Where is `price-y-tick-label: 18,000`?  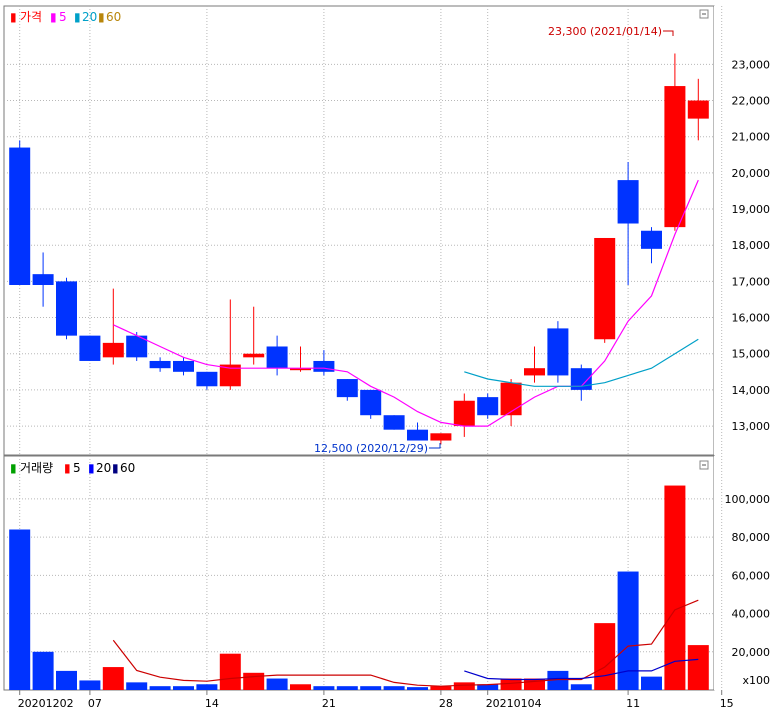
price-y-tick-label: 18,000 is located at coordinates (751, 245).